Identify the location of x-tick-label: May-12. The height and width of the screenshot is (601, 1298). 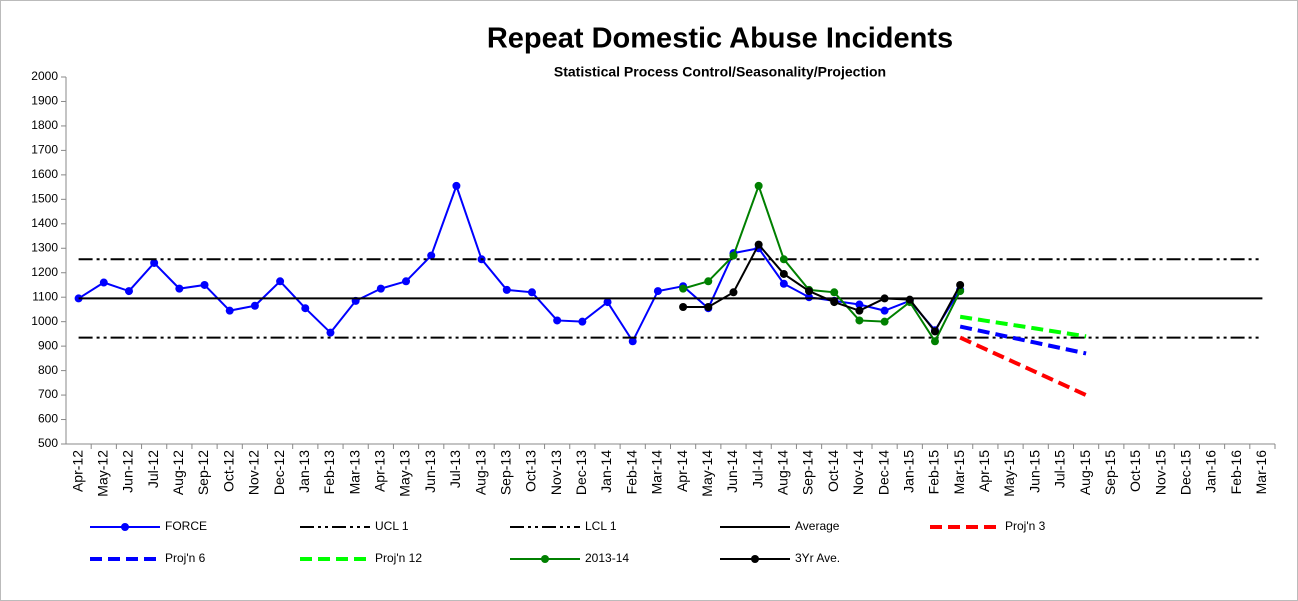
(102, 473).